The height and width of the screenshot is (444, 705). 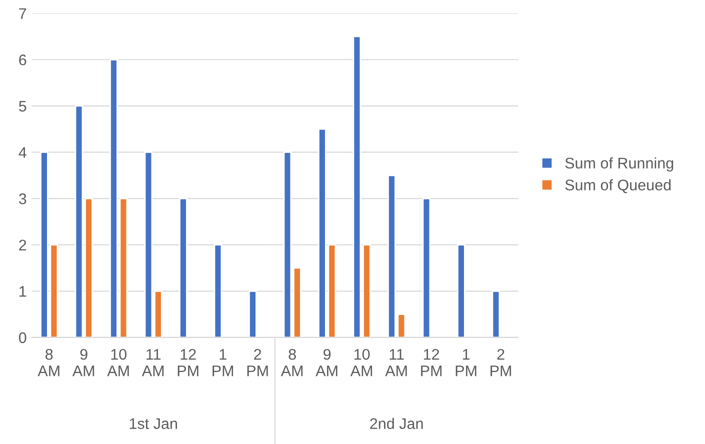 I want to click on y-tick-label: 6, so click(x=22, y=60).